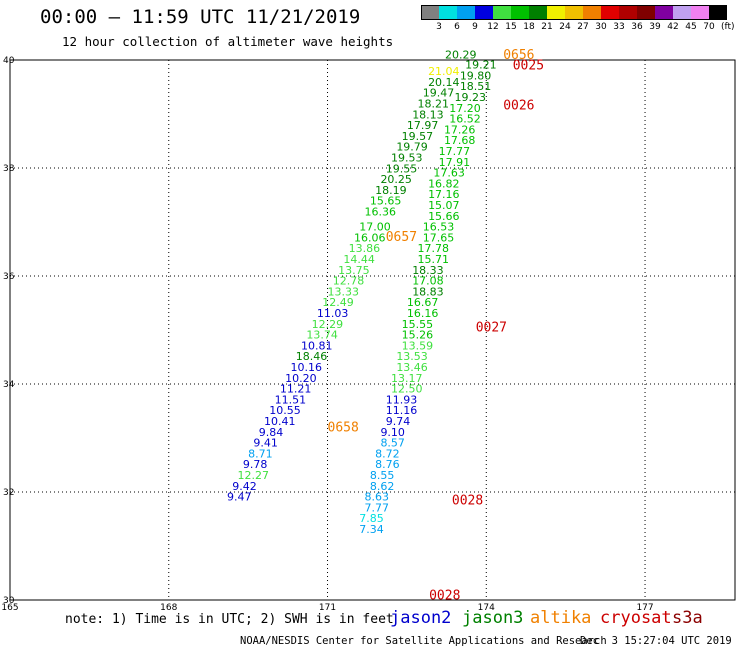 The height and width of the screenshot is (650, 740). What do you see at coordinates (387, 453) in the screenshot?
I see `wave-height-reading: 8.72` at bounding box center [387, 453].